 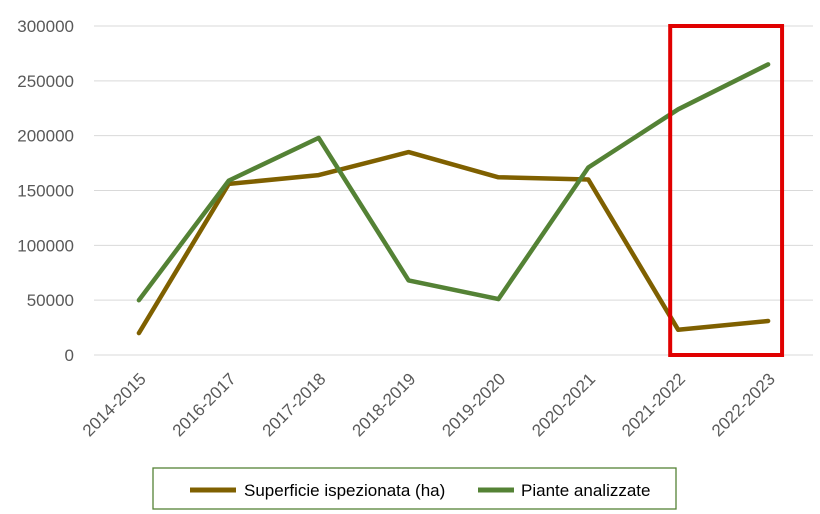 What do you see at coordinates (45, 26) in the screenshot?
I see `y-tick-label: 300000` at bounding box center [45, 26].